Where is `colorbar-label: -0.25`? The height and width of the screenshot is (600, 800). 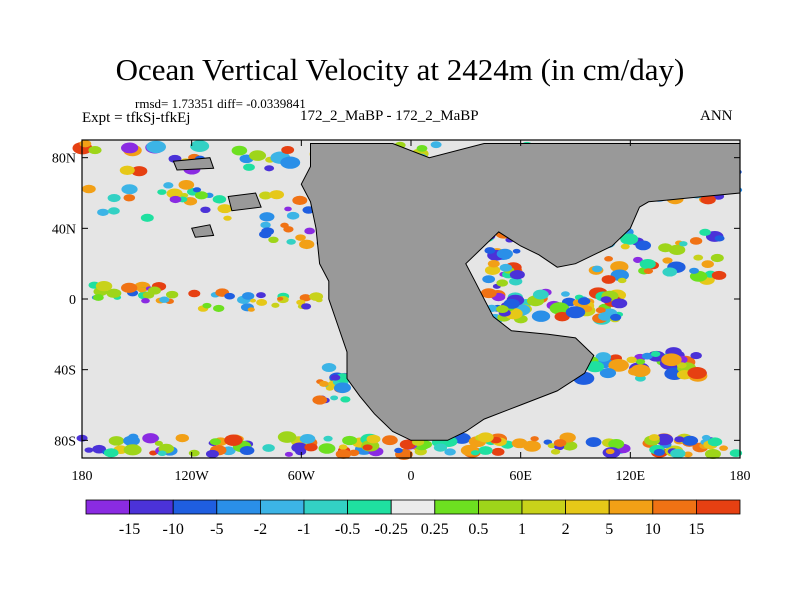 colorbar-label: -0.25 is located at coordinates (391, 529).